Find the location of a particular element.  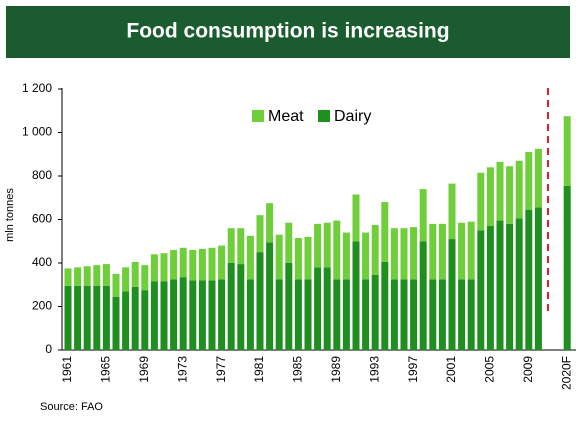

legend-label: Dairy is located at coordinates (352, 116).